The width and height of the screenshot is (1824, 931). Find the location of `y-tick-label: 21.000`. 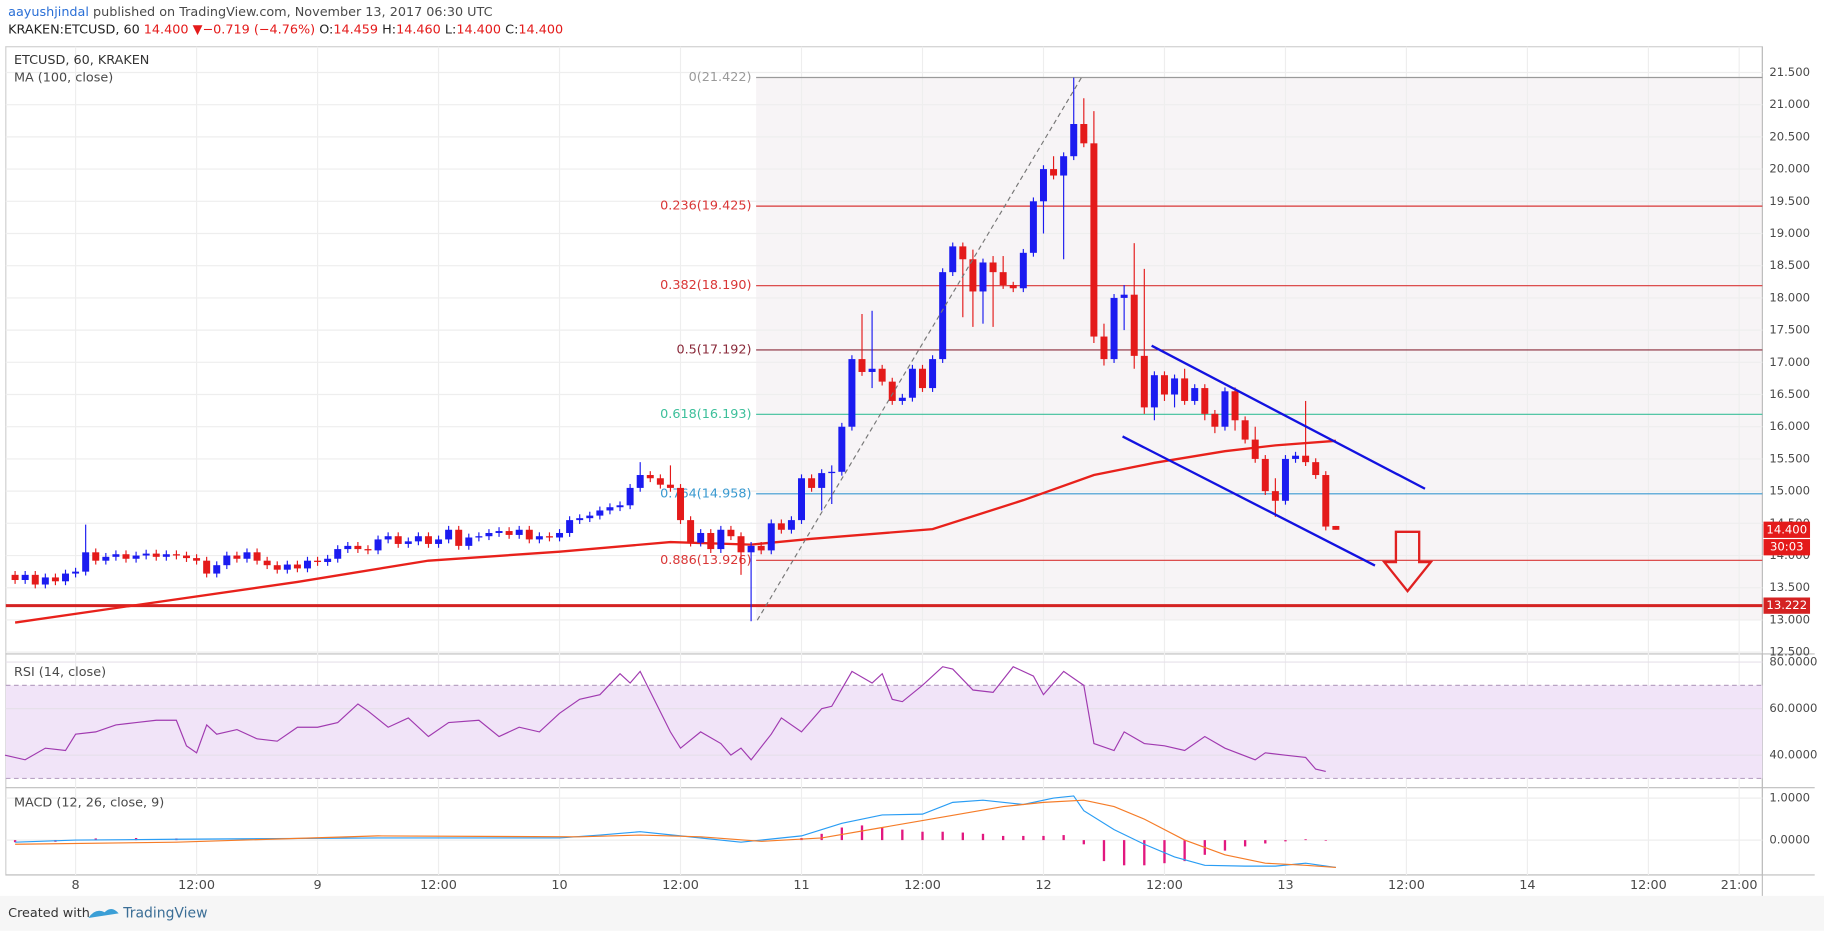

y-tick-label: 21.000 is located at coordinates (1789, 104).